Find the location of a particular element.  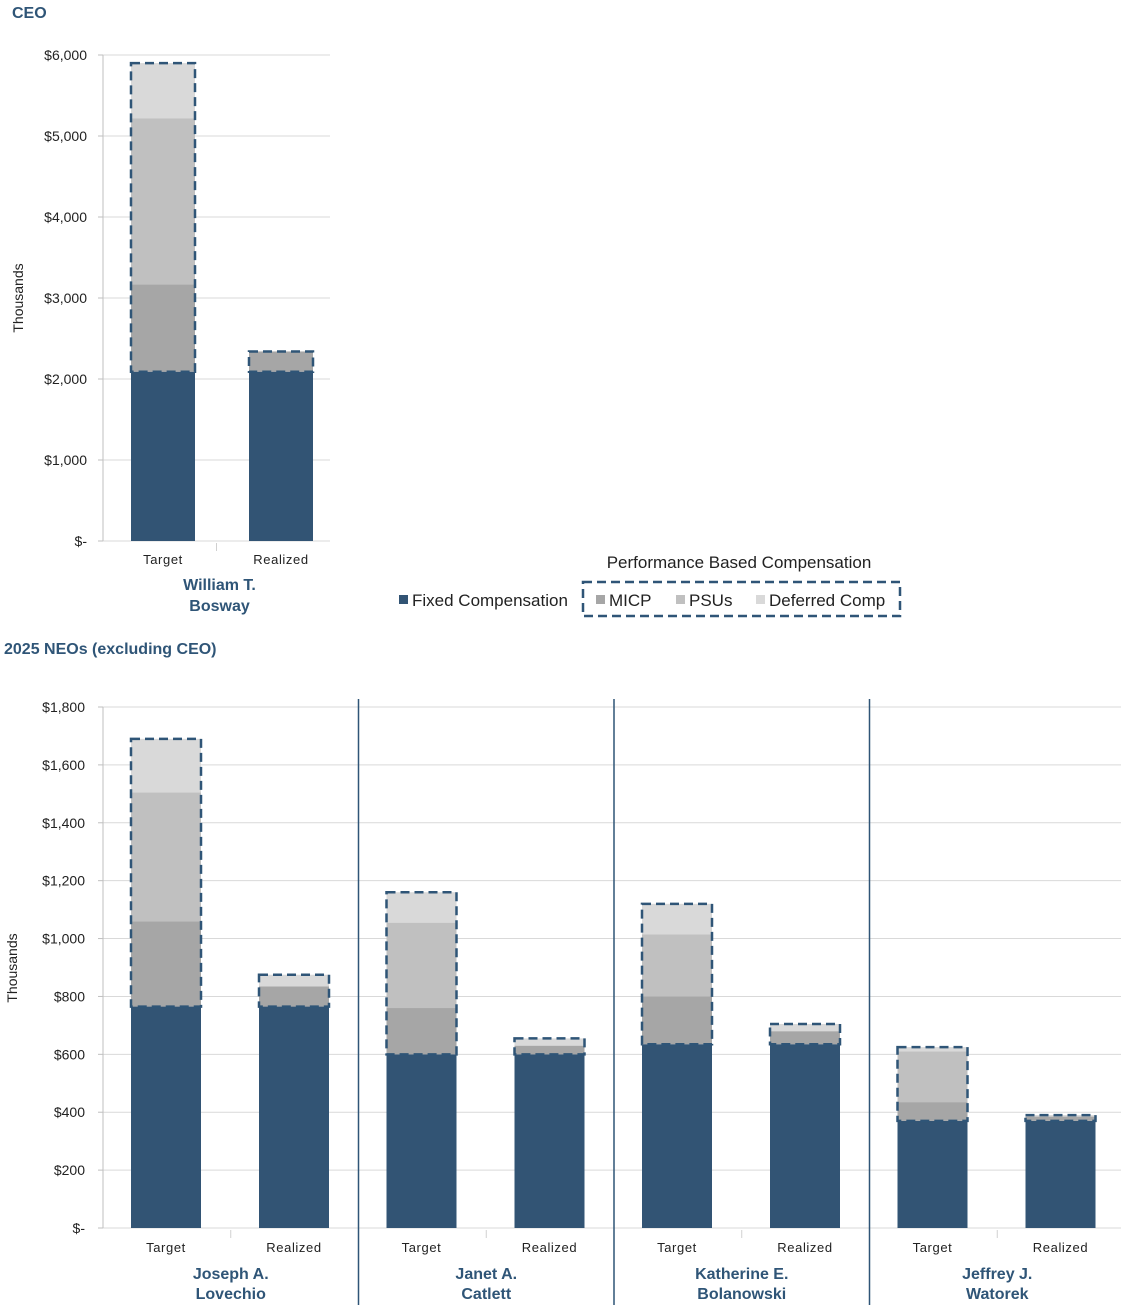

y-tick-label: $4,000 is located at coordinates (65, 217).